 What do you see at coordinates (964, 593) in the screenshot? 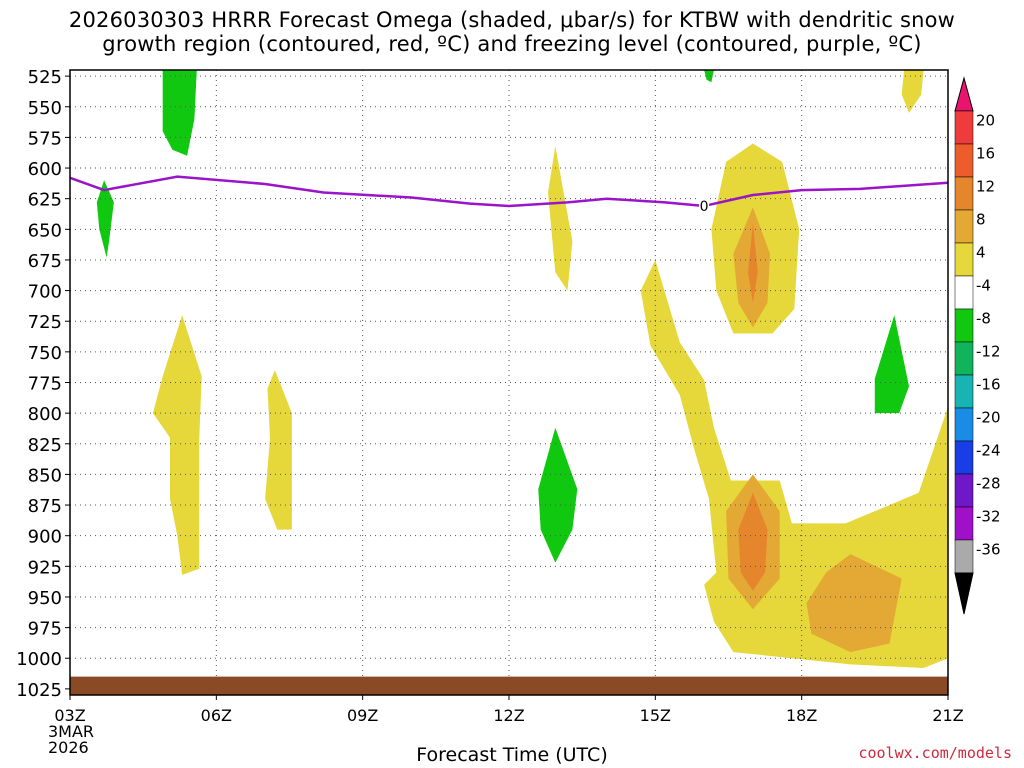
I see `colorbar-bottom-arrow` at bounding box center [964, 593].